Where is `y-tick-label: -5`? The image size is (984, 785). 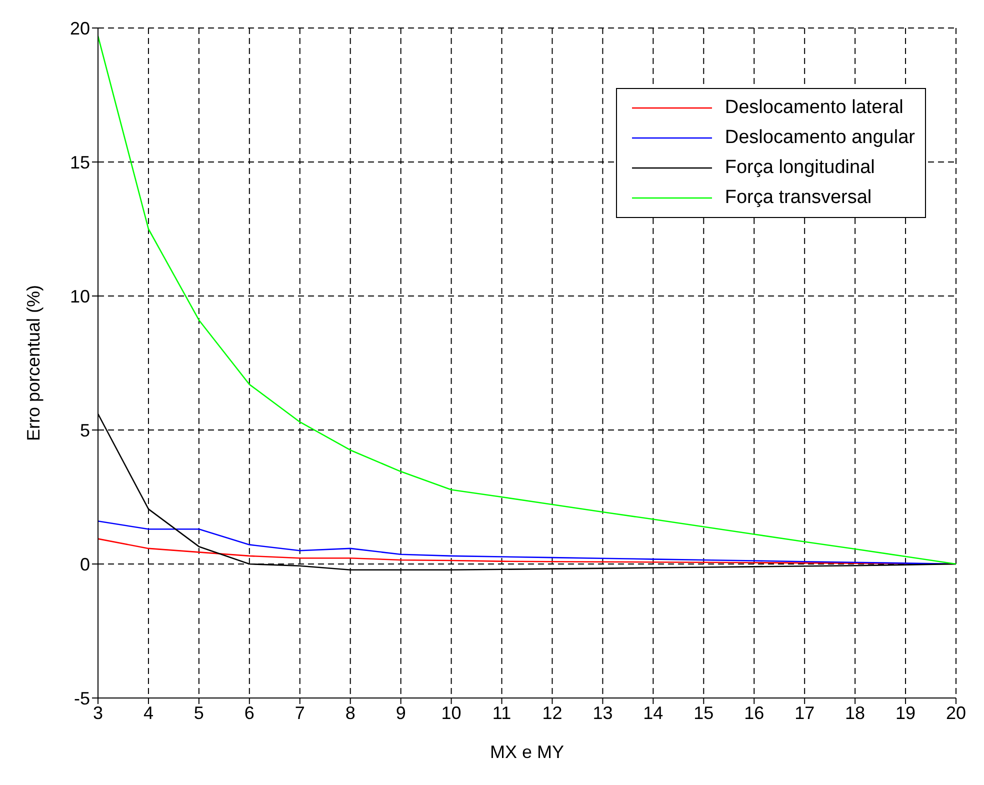 y-tick-label: -5 is located at coordinates (82, 698).